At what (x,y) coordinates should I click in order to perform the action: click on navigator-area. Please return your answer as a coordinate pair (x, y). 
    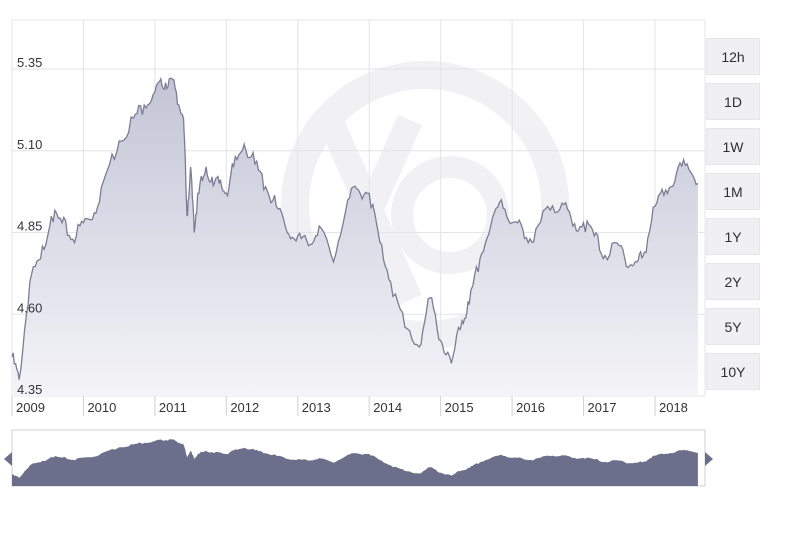
    Looking at the image, I should click on (355, 462).